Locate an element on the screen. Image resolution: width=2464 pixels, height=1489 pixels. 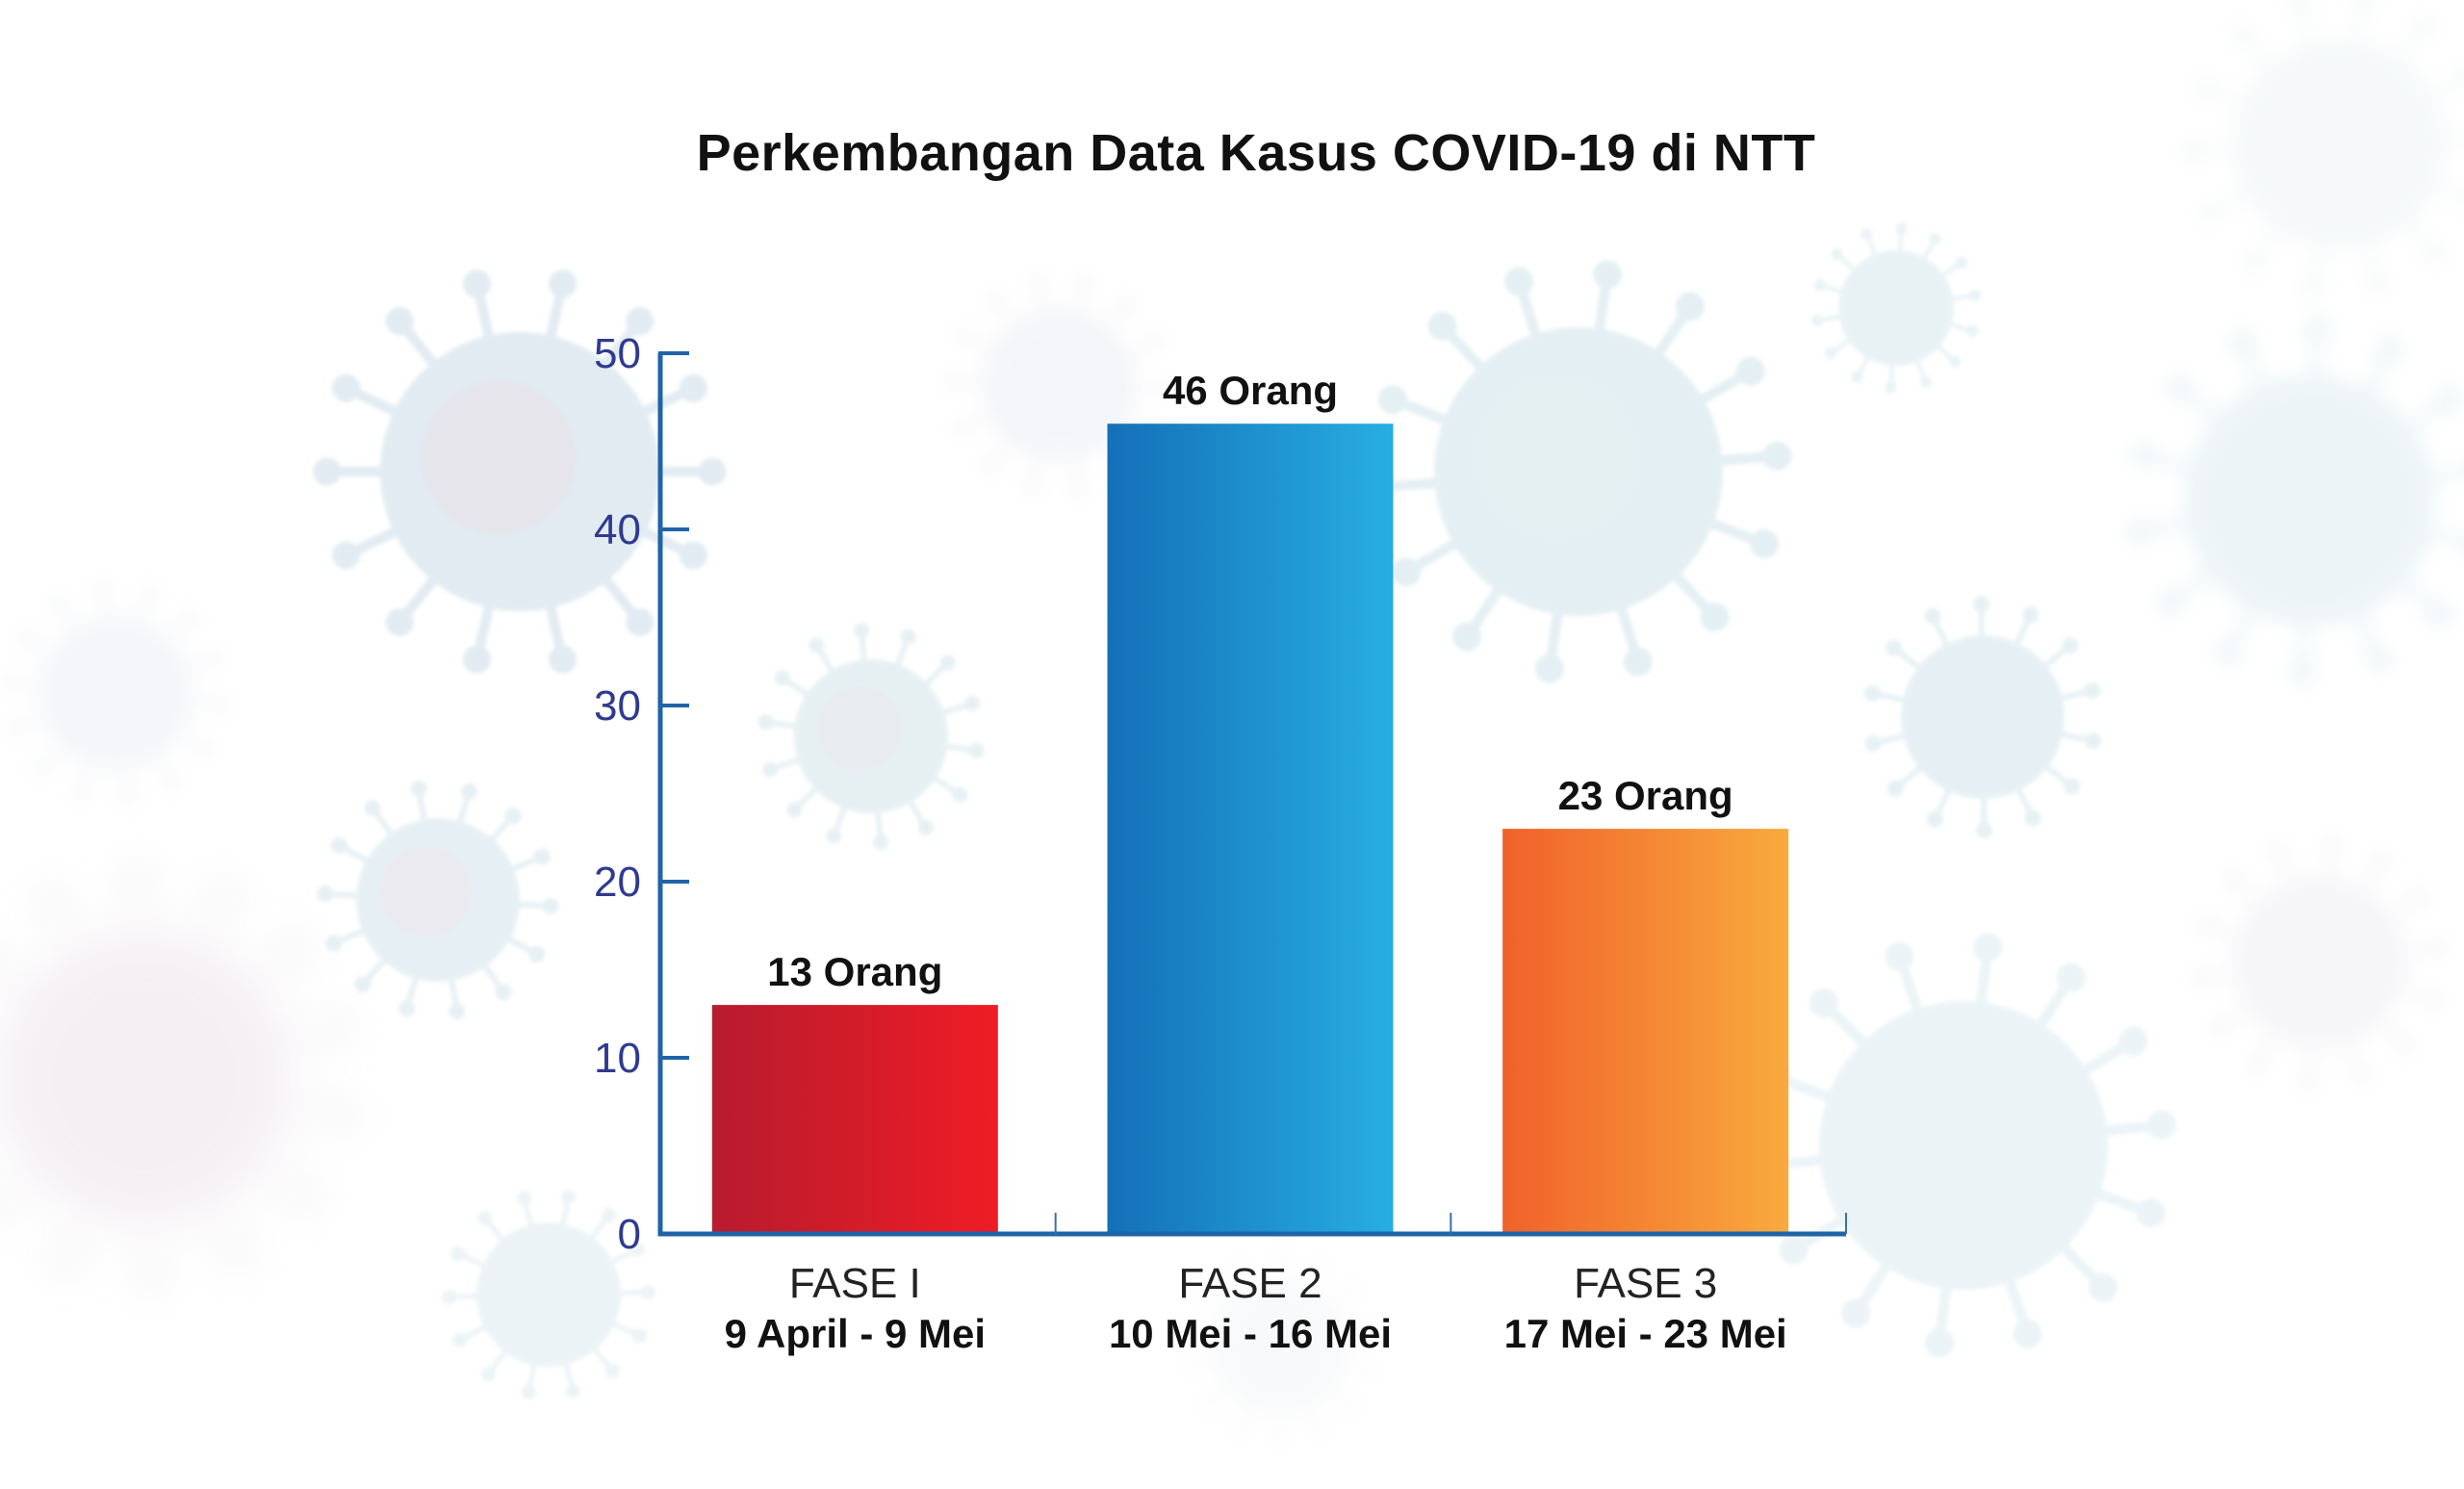
y-tick-label-30: 30 is located at coordinates (617, 706).